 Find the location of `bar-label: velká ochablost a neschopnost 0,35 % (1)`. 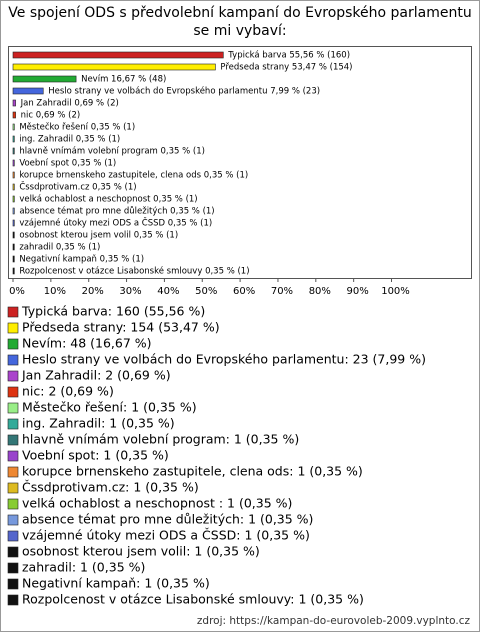

bar-label: velká ochablost a neschopnost 0,35 % (1) is located at coordinates (108, 200).